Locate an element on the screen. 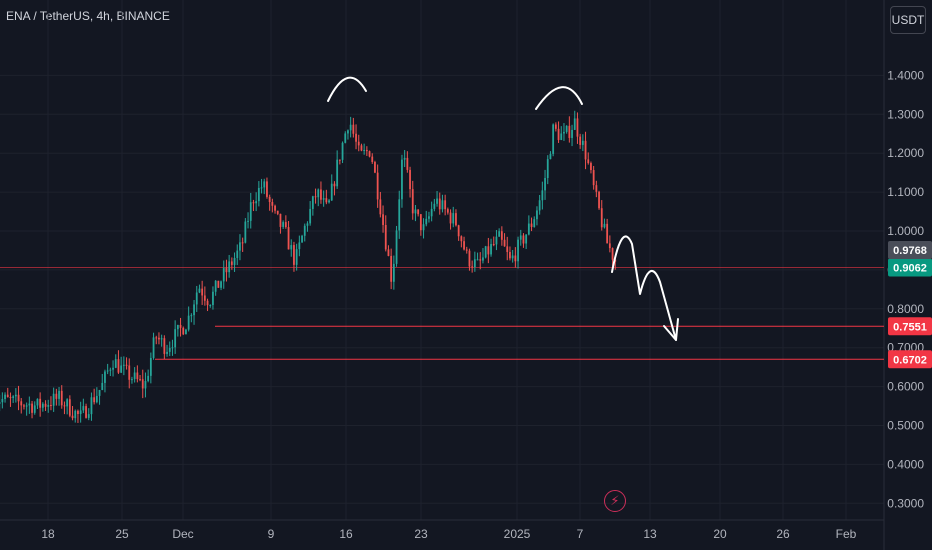 The height and width of the screenshot is (550, 932). projection-arrow is located at coordinates (644, 288).